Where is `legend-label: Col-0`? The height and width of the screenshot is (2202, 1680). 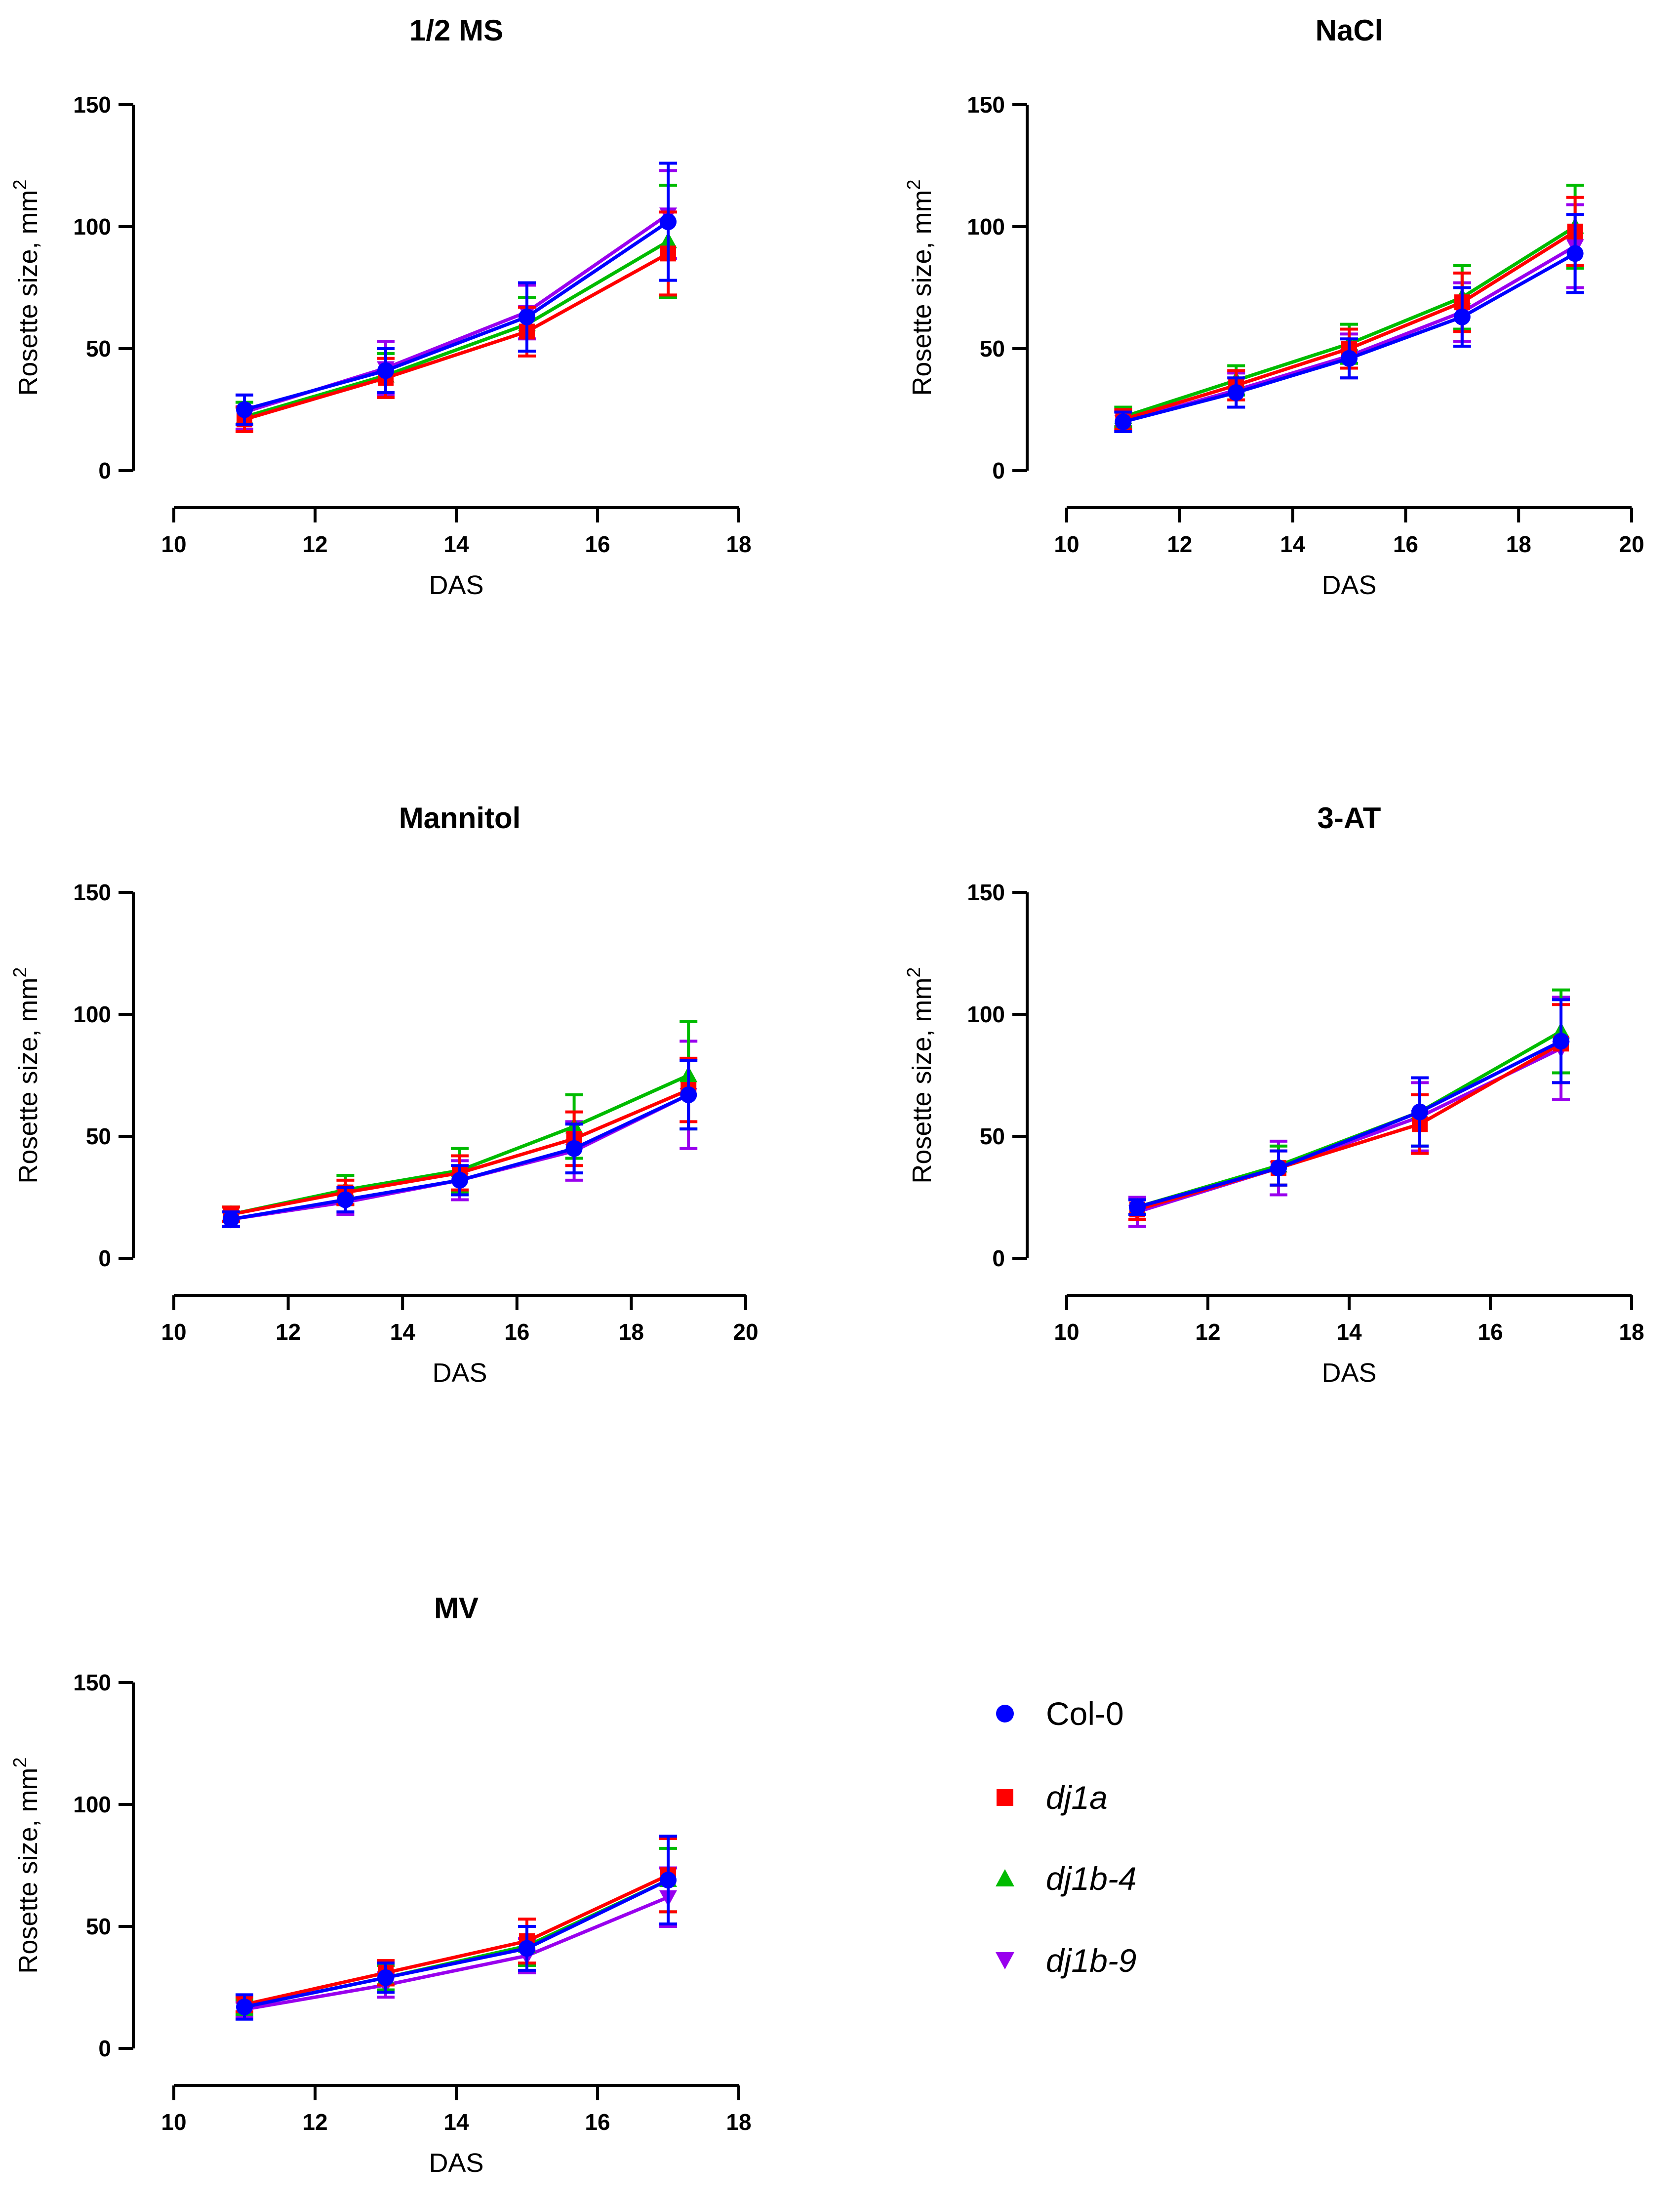 legend-label: Col-0 is located at coordinates (1085, 1713).